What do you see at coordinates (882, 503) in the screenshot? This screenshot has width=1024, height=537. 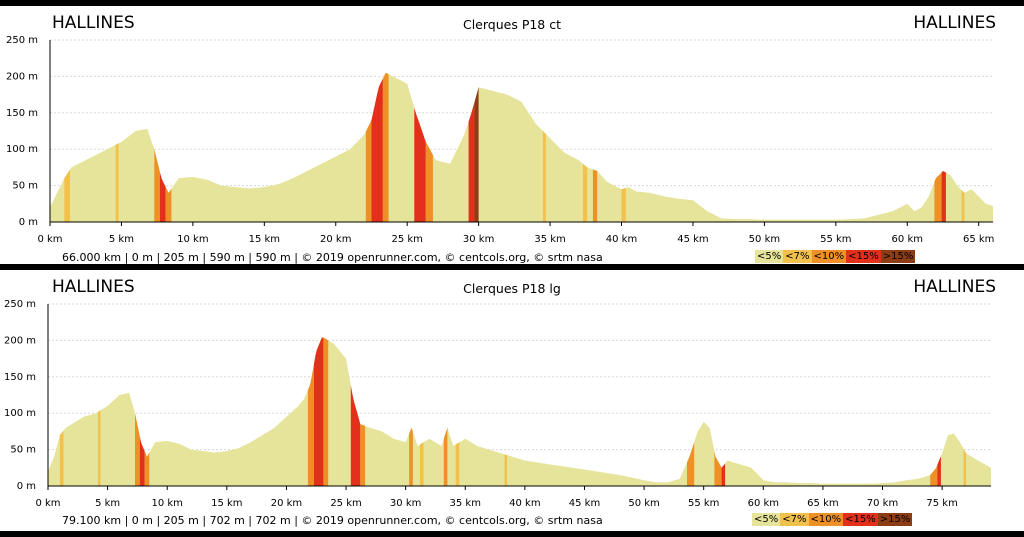 I see `x-tick-label: 70 km` at bounding box center [882, 503].